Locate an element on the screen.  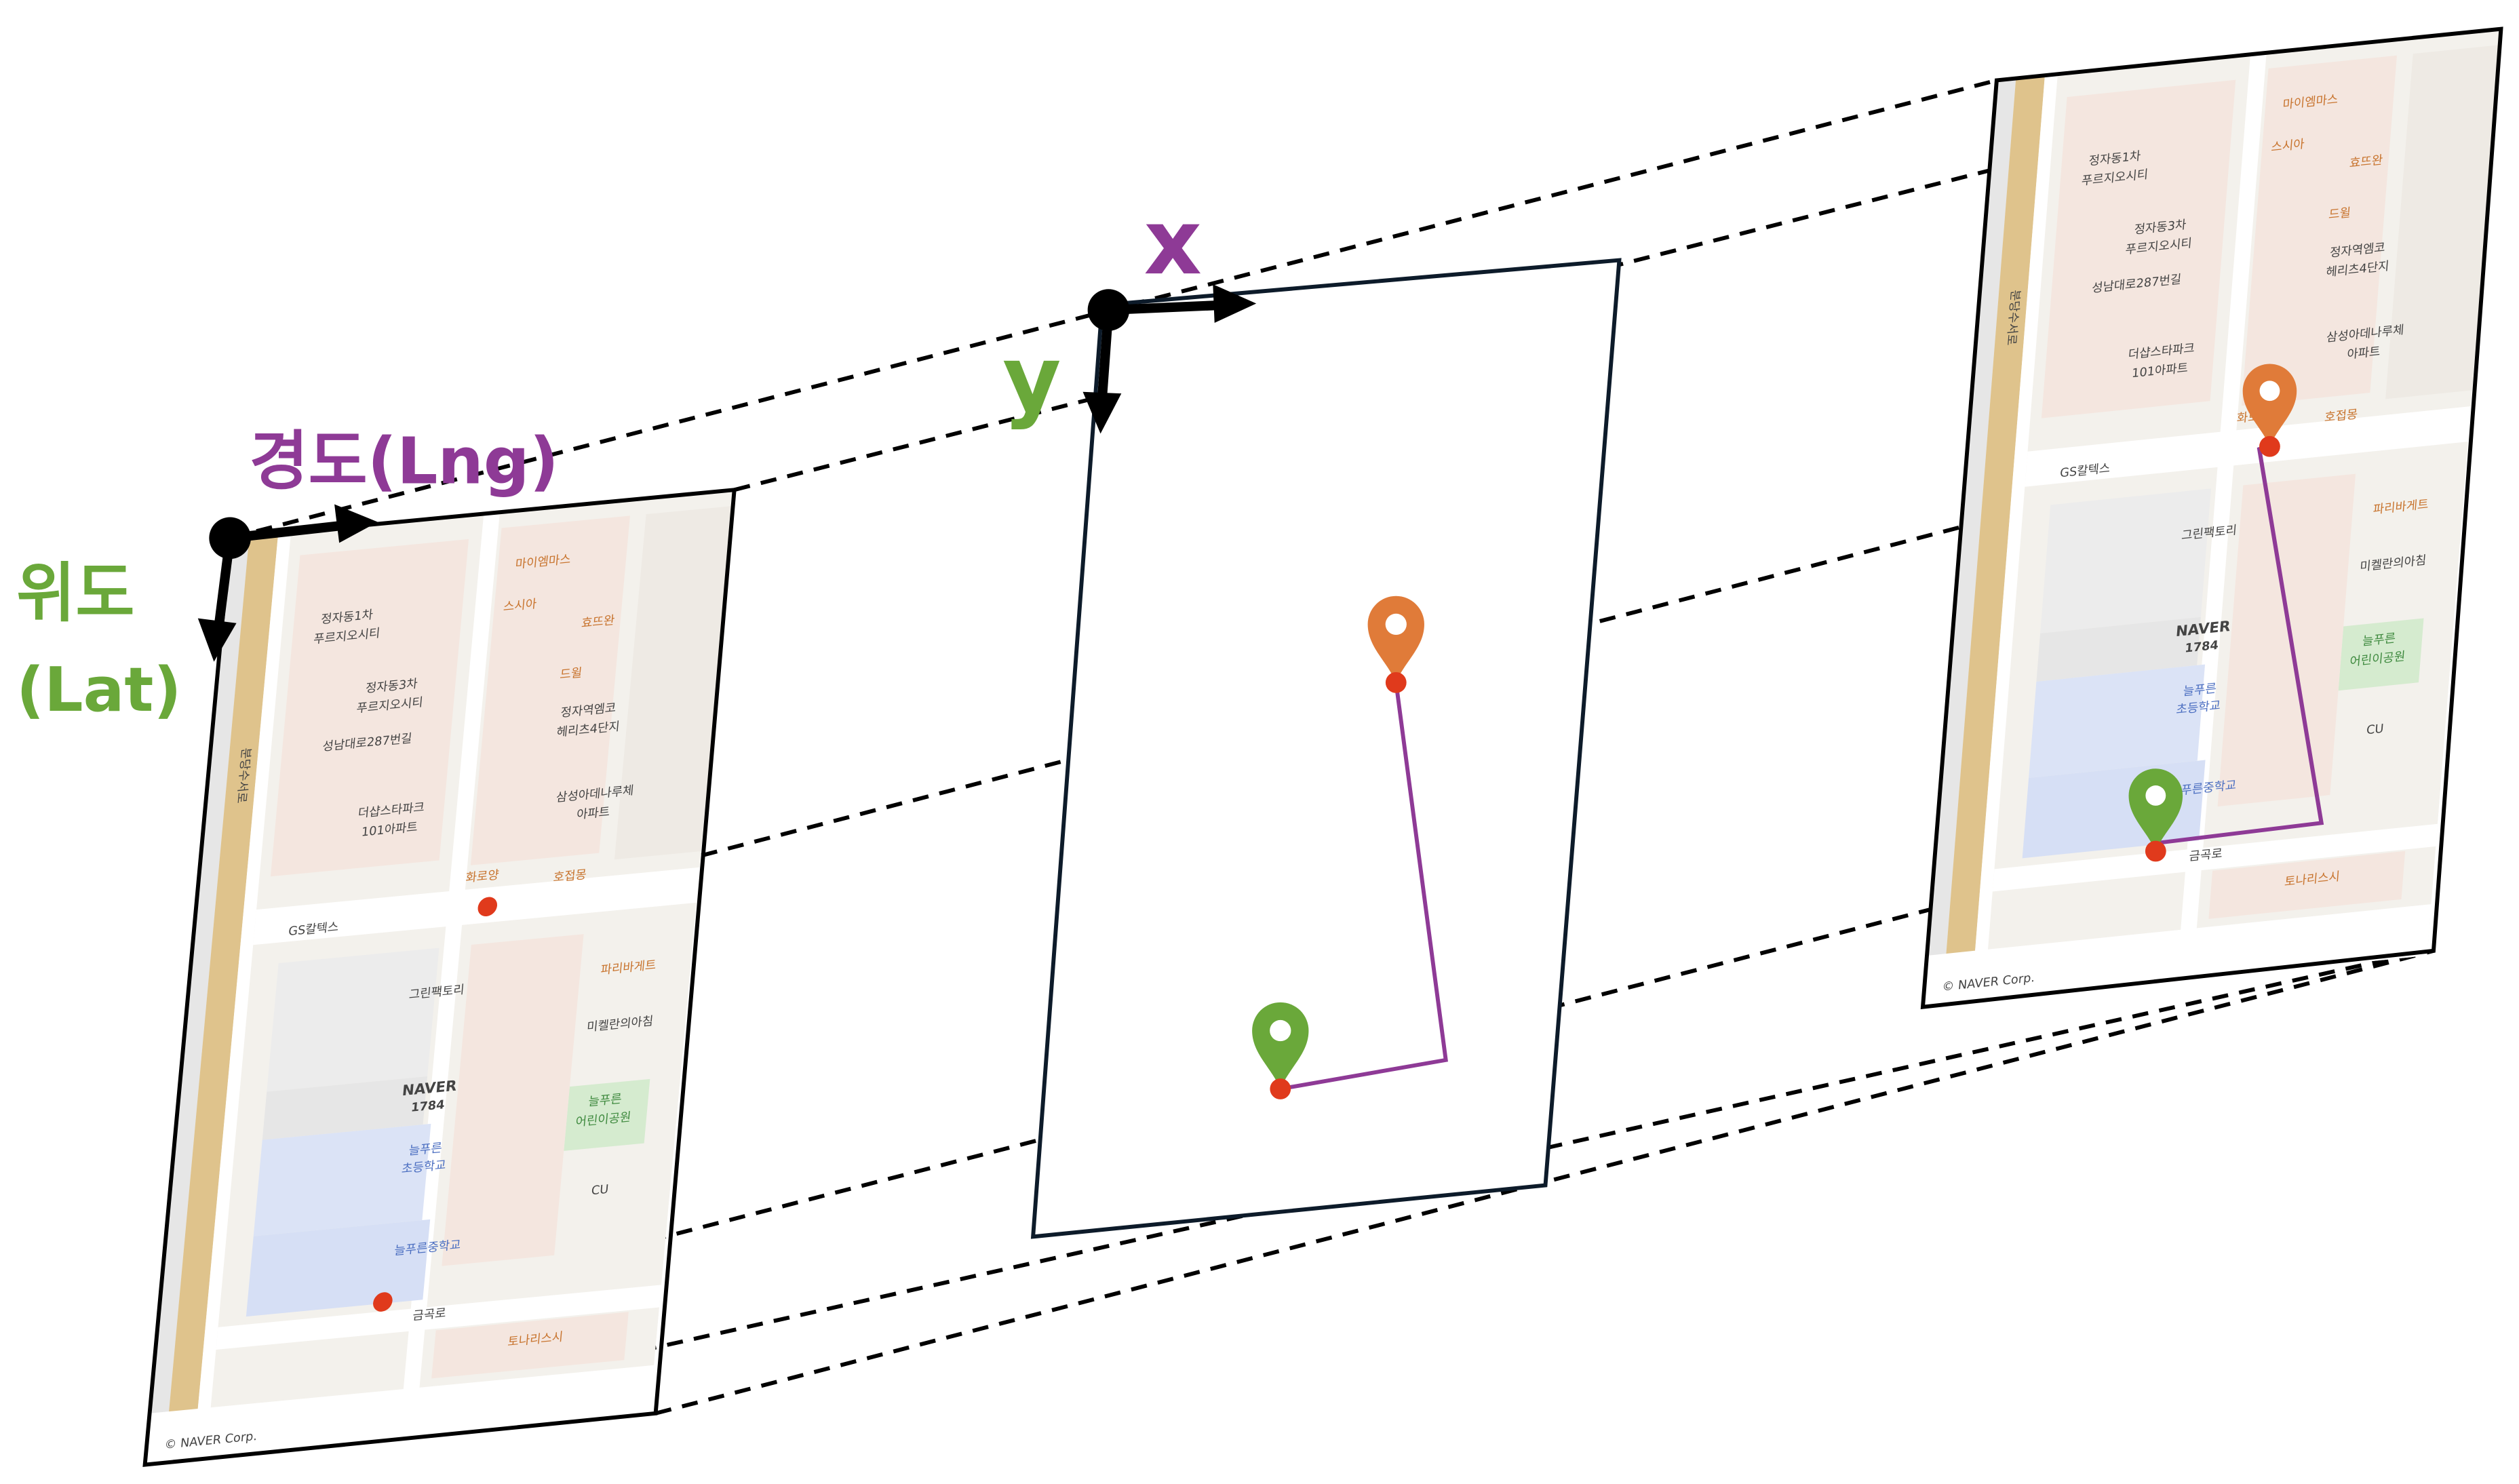
lng-label: 경도(Lng) is located at coordinates (404, 462).